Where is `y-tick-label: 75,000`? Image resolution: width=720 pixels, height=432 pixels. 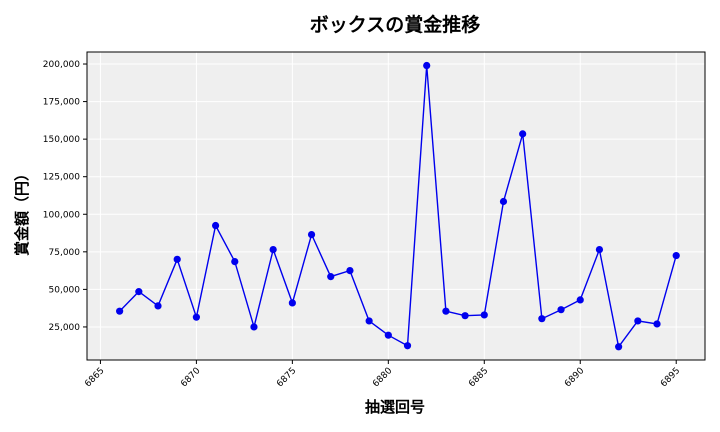 y-tick-label: 75,000 is located at coordinates (65, 253).